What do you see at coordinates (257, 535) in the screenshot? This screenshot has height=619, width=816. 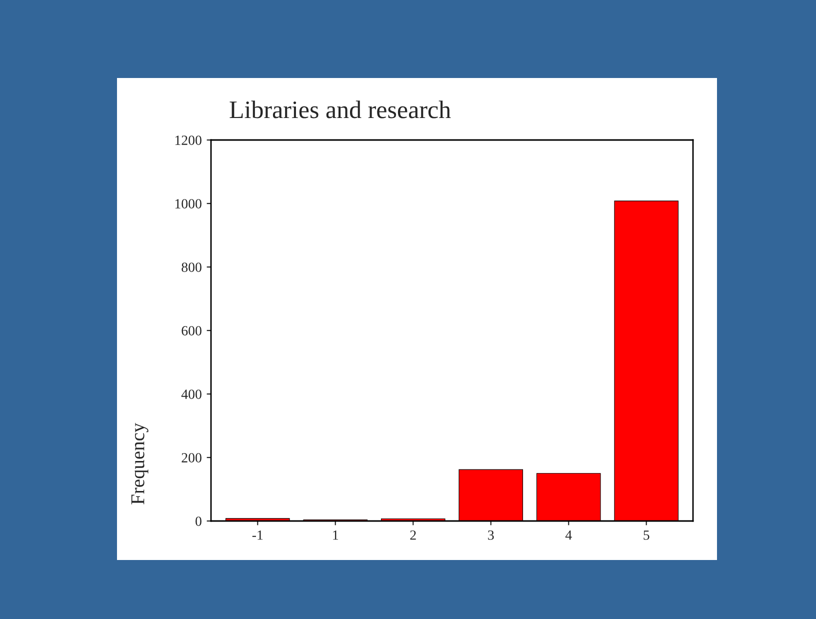 I see `x-tick-label: -1` at bounding box center [257, 535].